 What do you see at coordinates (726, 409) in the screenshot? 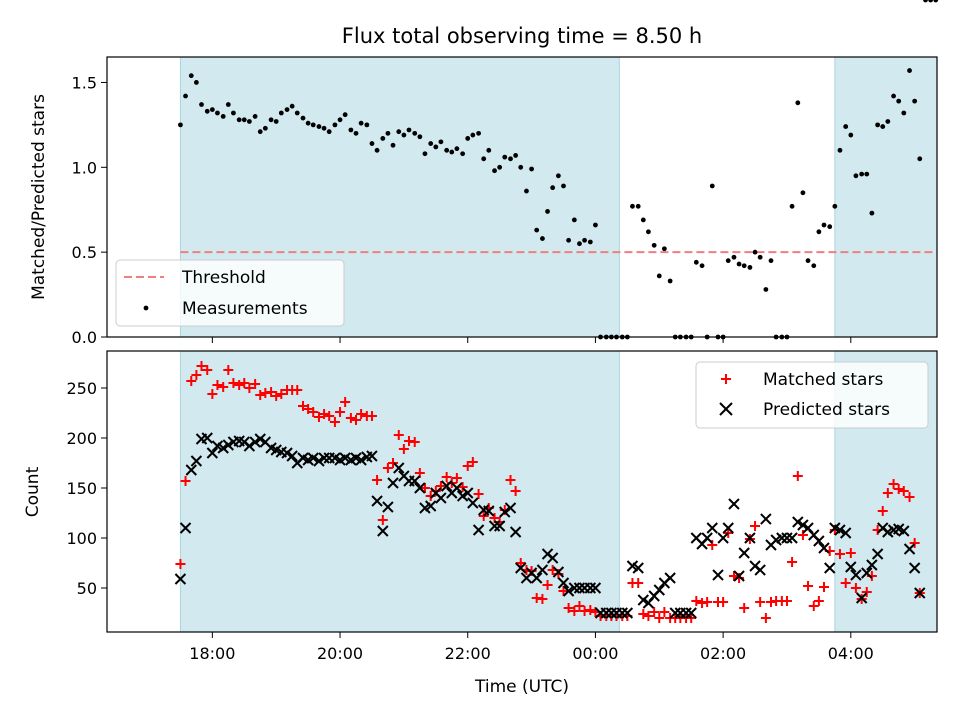
I see `legend-predicted-swatch` at bounding box center [726, 409].